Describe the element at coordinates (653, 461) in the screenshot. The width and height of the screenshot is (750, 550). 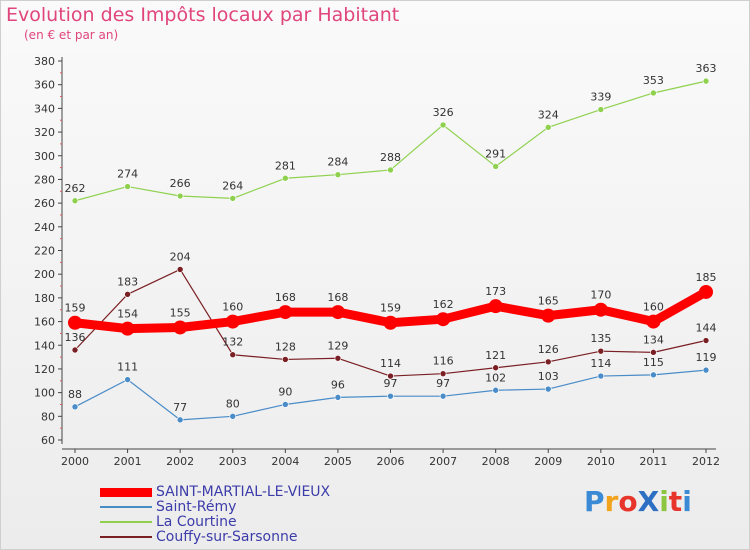
I see `x-tick-label: 2011` at that location.